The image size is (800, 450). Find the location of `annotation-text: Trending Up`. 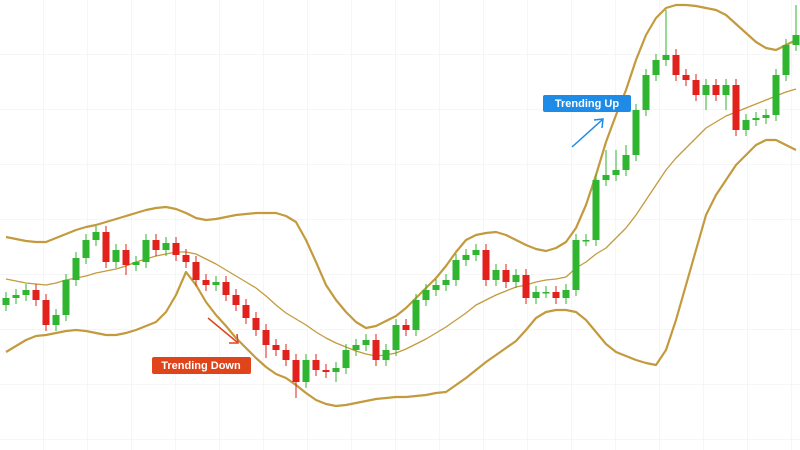

annotation-text: Trending Up is located at coordinates (587, 104).